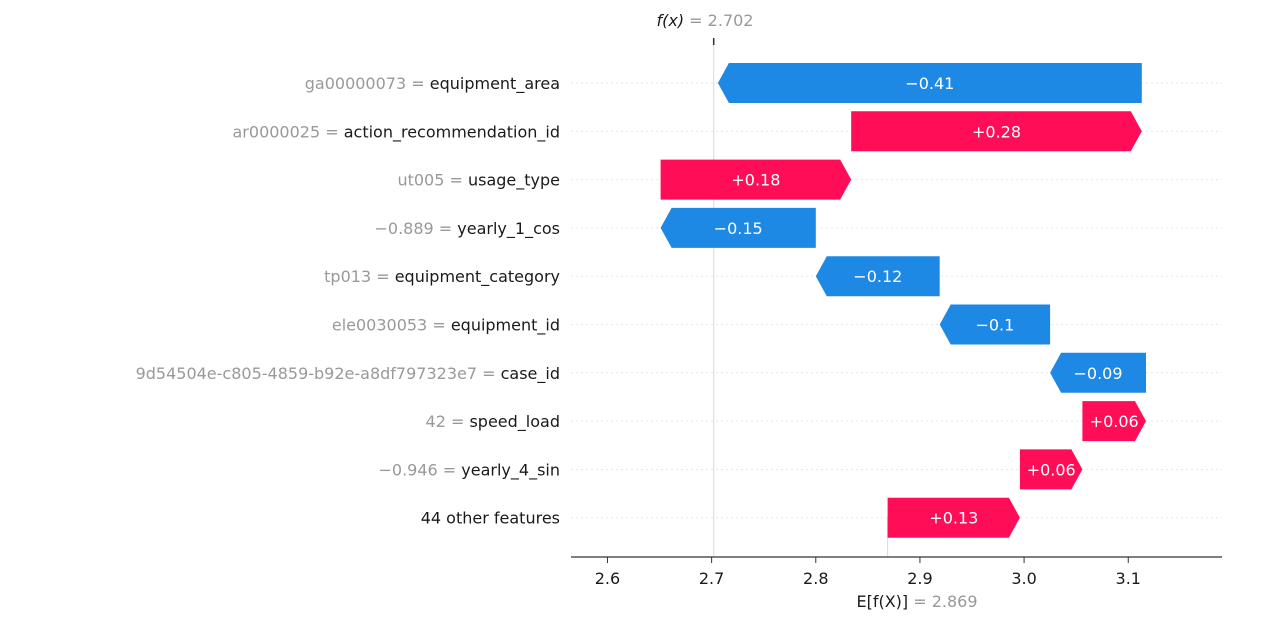  I want to click on expected-value-annotation: E[f(X)] = 2.869, so click(916, 601).